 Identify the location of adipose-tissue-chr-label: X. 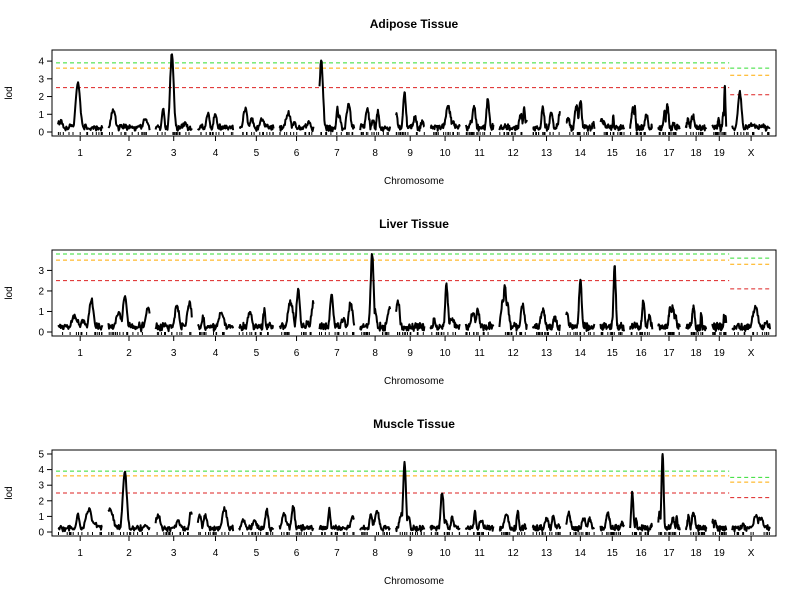
(751, 153).